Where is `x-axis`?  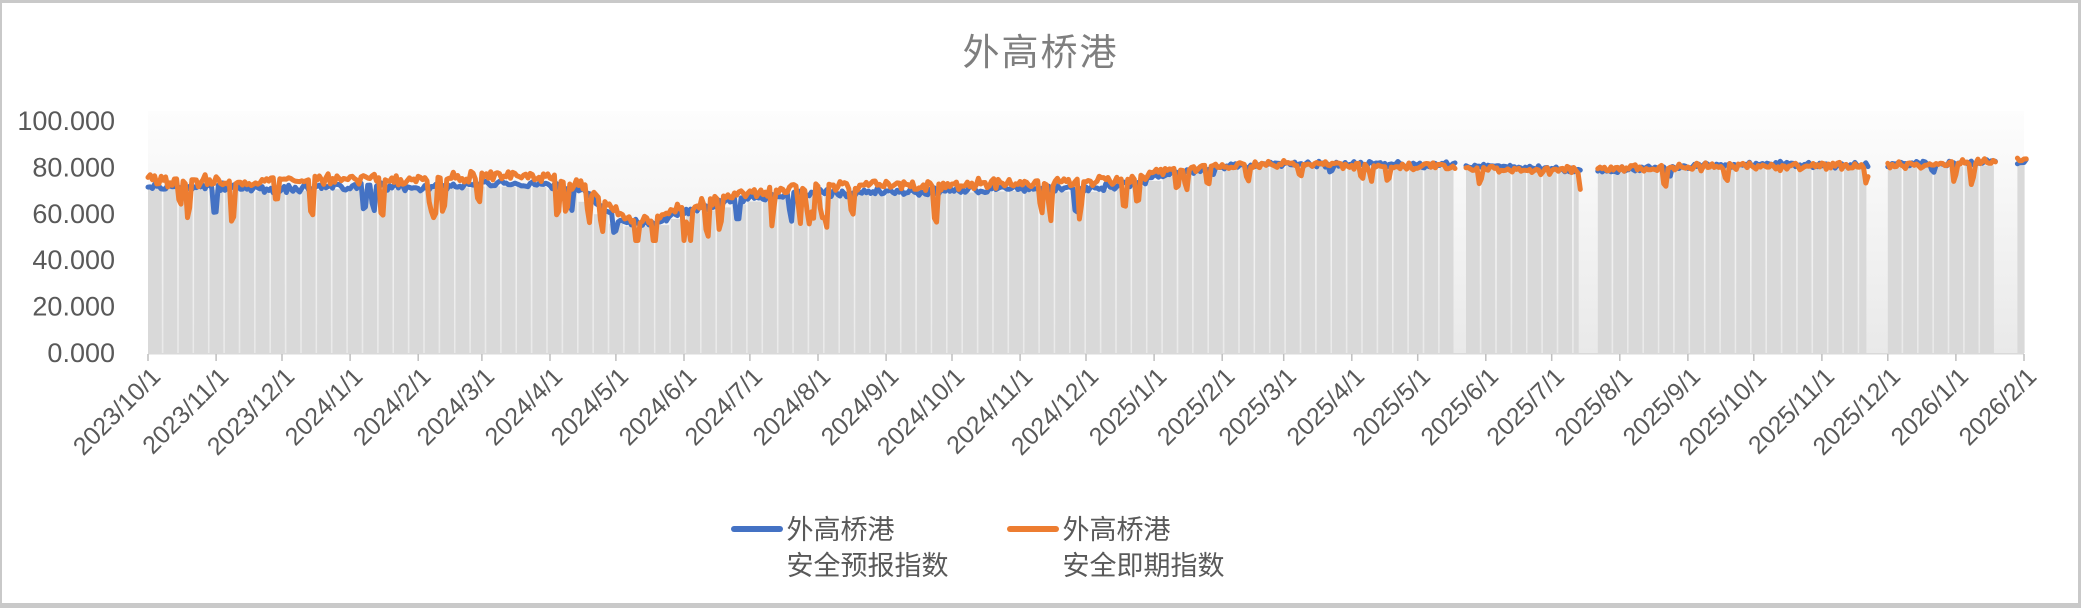 x-axis is located at coordinates (1086, 357).